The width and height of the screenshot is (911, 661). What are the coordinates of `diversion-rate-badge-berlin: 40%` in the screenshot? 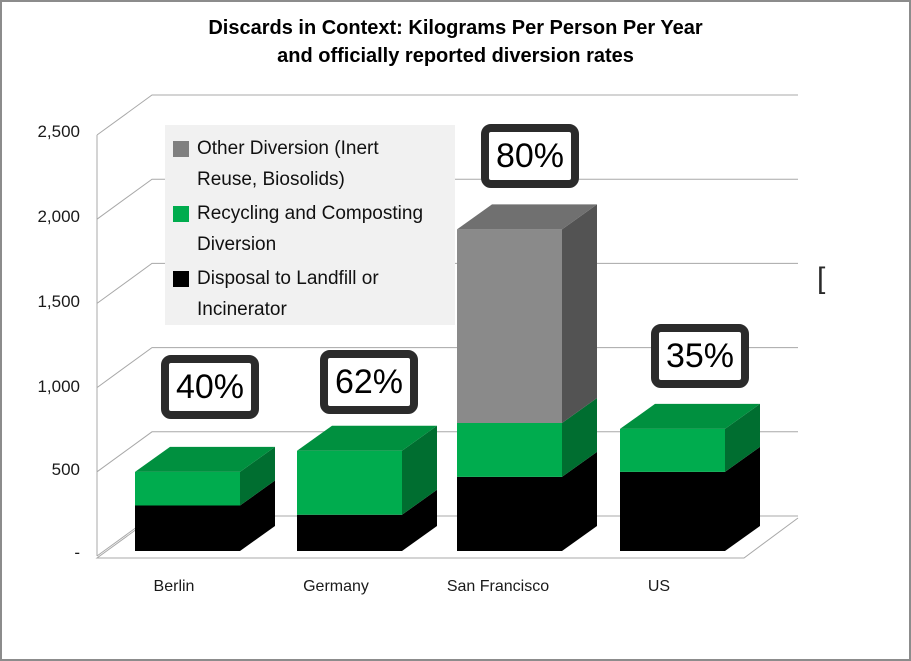 It's located at (210, 387).